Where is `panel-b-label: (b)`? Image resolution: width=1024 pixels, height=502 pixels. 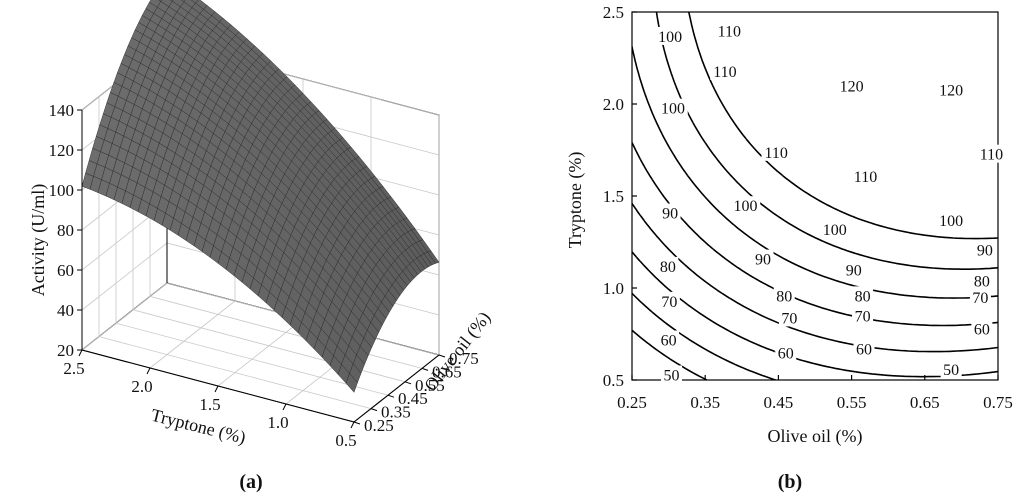
panel-b-label: (b) is located at coordinates (790, 482).